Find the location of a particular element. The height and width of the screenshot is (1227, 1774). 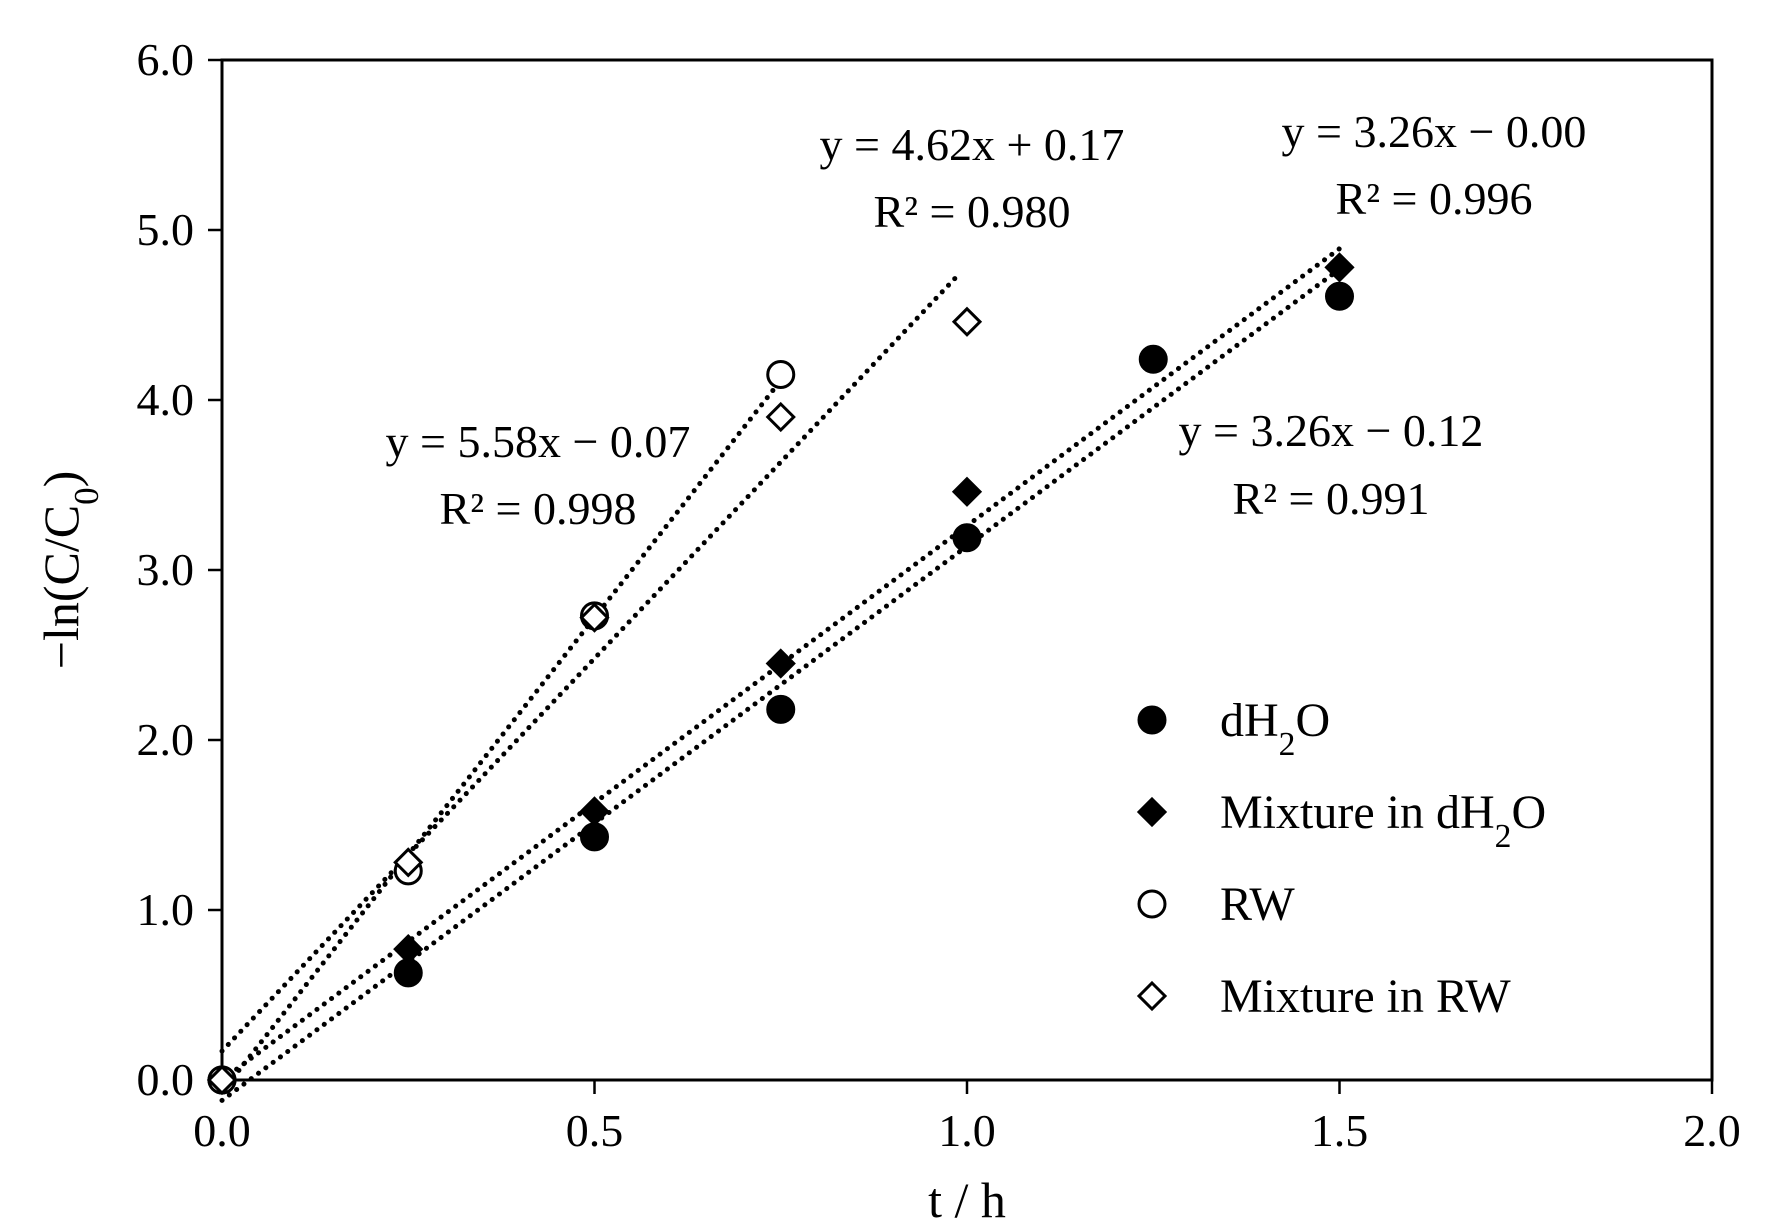

y-axis-title: −ln(C/C0) is located at coordinates (69, 570).